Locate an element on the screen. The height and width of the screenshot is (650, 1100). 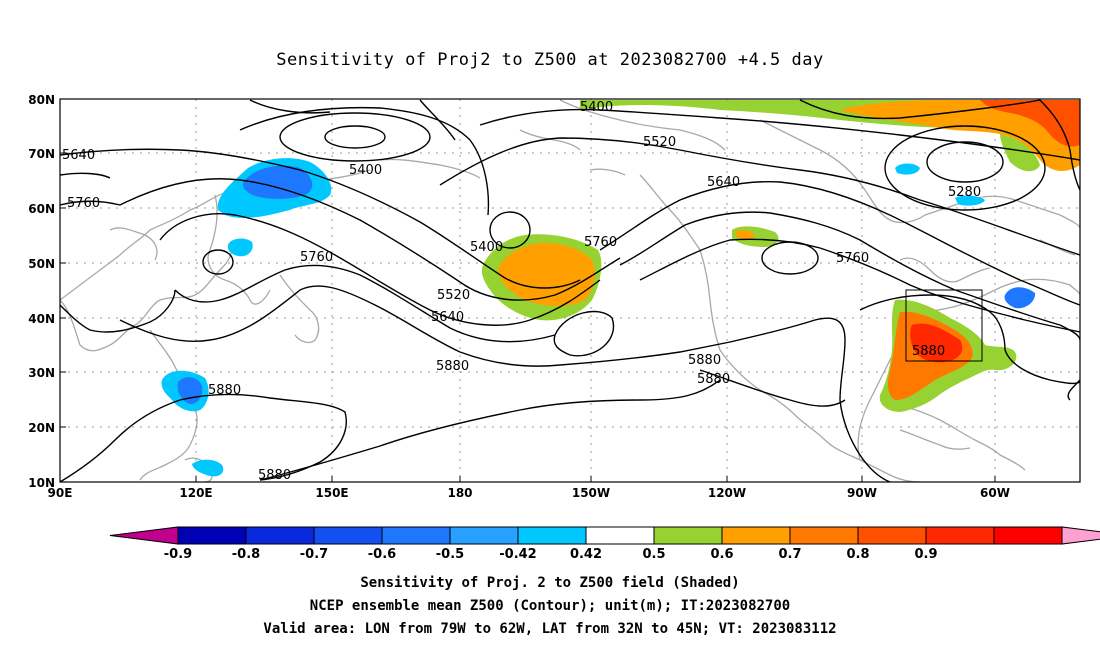
lon-tick-label: 90E is located at coordinates (60, 493).